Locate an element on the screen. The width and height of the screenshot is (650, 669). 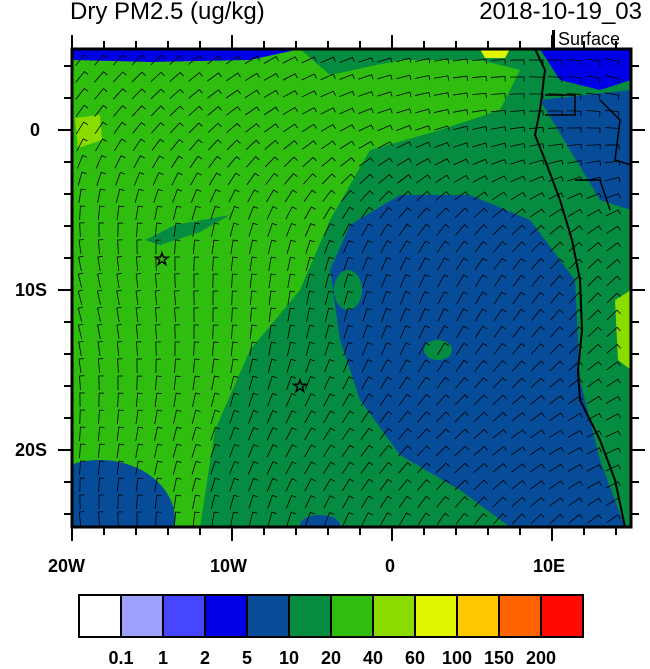
colorbar-label: 5 is located at coordinates (247, 658).